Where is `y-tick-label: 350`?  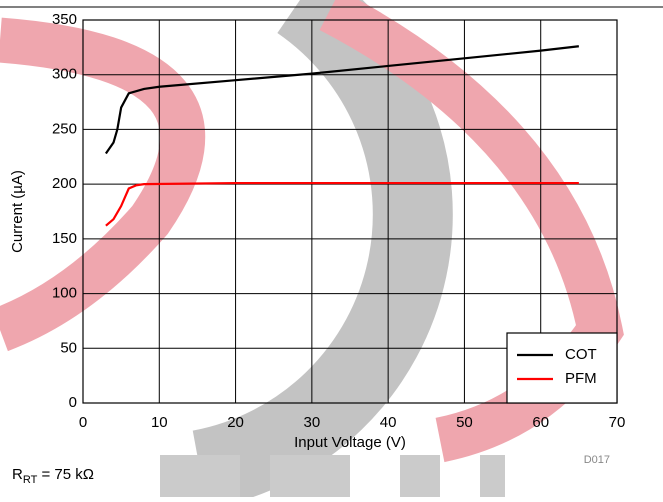 y-tick-label: 350 is located at coordinates (64, 19).